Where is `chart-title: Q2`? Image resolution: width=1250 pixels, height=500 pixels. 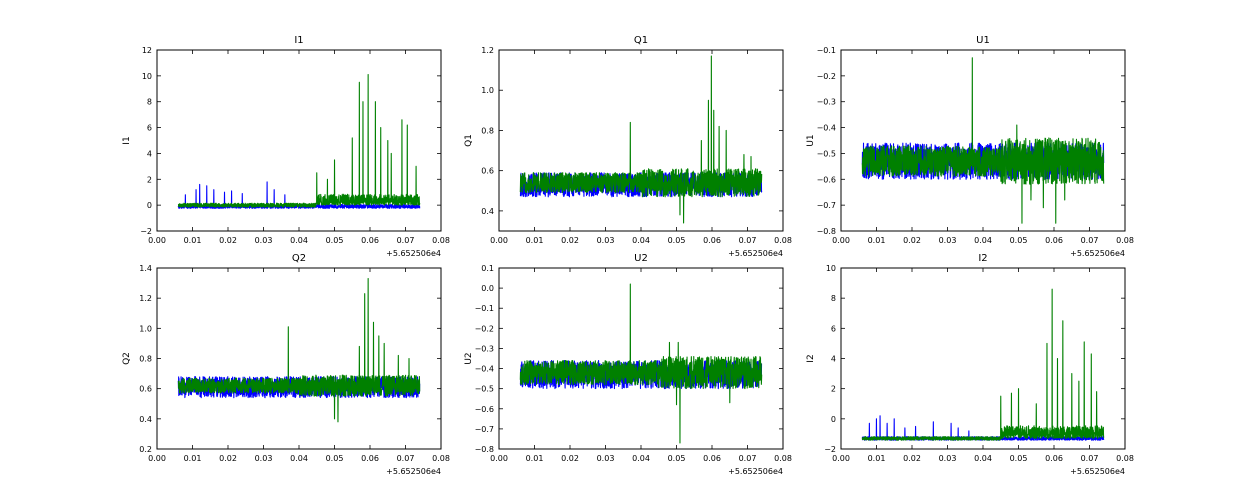 chart-title: Q2 is located at coordinates (299, 258).